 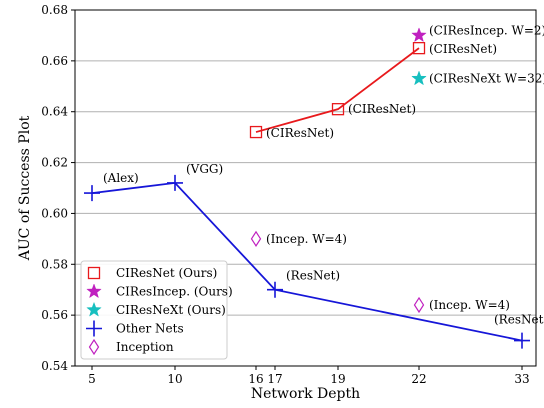 What do you see at coordinates (54, 61) in the screenshot?
I see `y-tick-label: 0.66` at bounding box center [54, 61].